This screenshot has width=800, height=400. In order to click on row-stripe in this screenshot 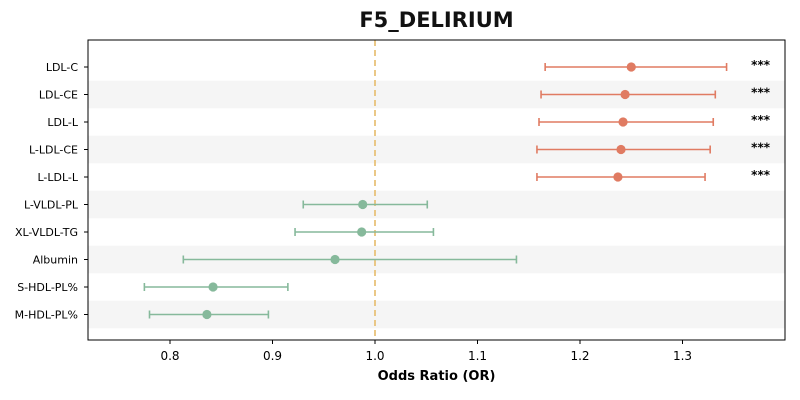, I will do `click(436, 204)`.